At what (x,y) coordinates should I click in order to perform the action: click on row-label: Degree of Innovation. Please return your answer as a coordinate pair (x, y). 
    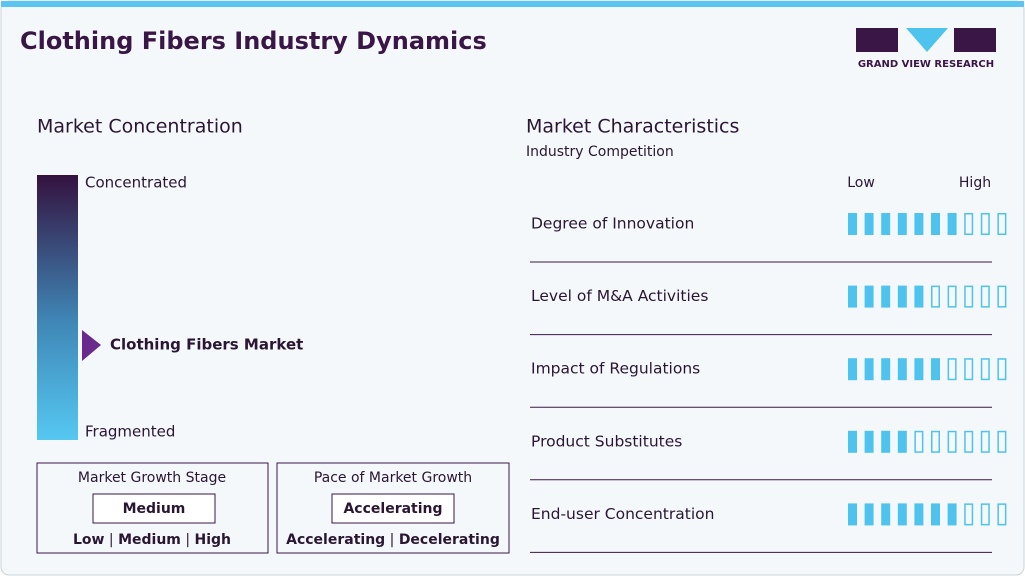
    Looking at the image, I should click on (612, 224).